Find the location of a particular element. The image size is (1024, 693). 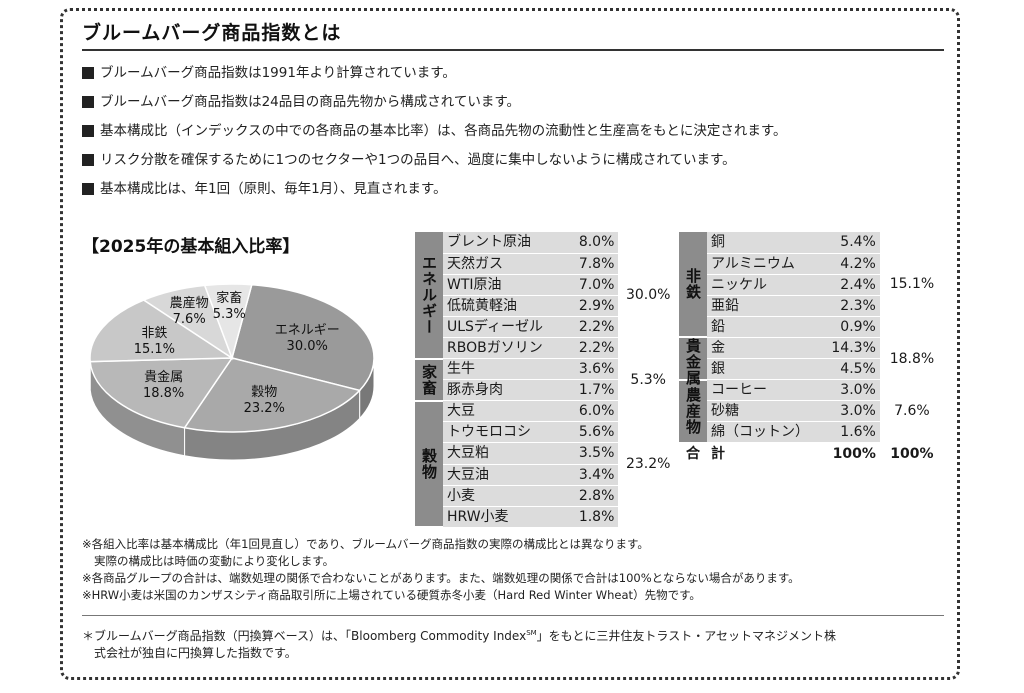

pie-slice-label: 穀物 23.2% is located at coordinates (264, 401).